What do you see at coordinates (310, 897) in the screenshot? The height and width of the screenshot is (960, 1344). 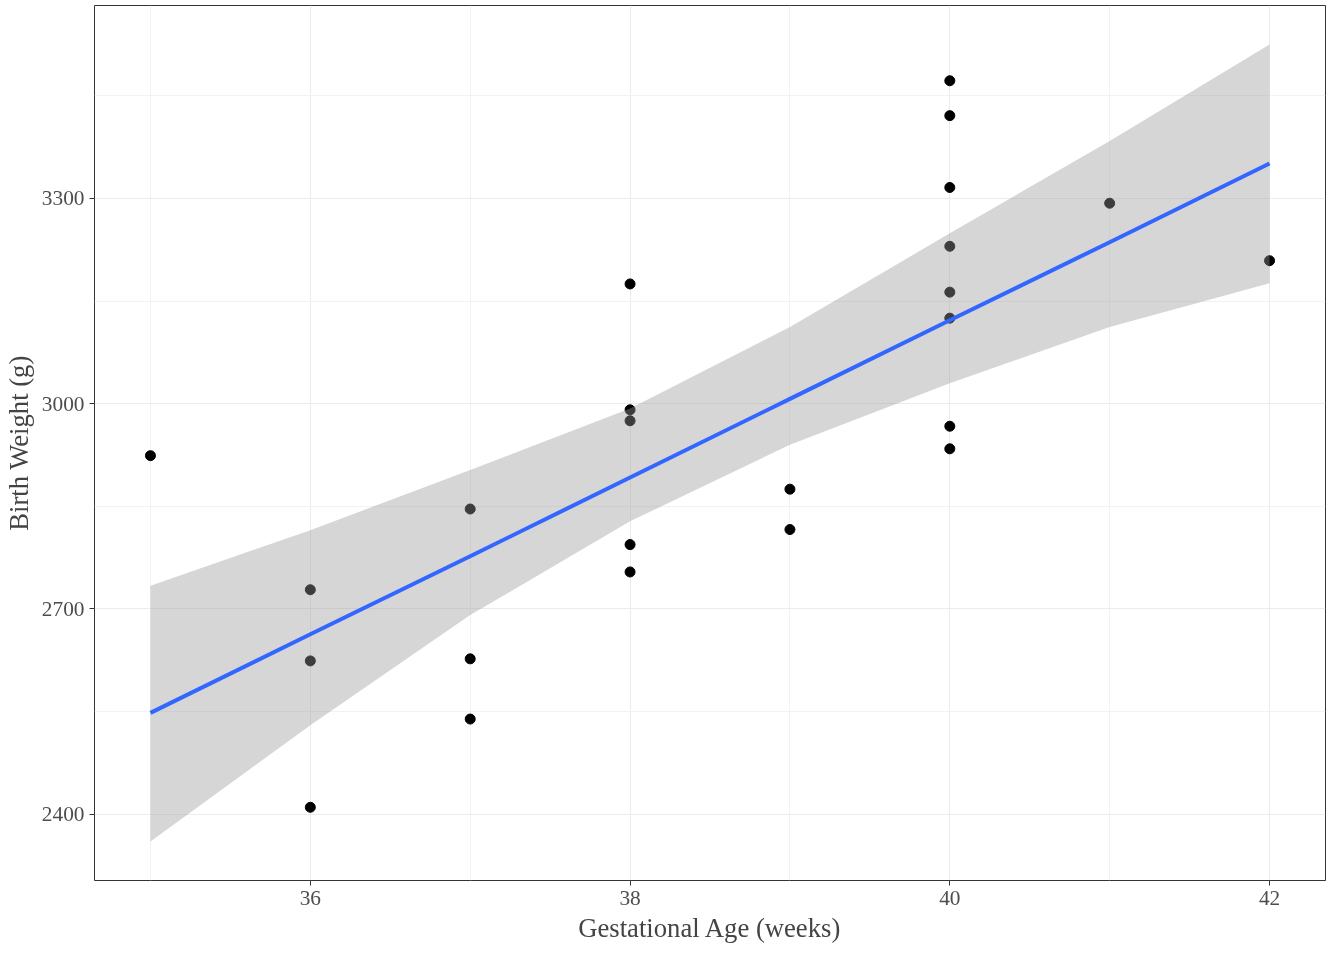 I see `x-tick-label: 36` at bounding box center [310, 897].